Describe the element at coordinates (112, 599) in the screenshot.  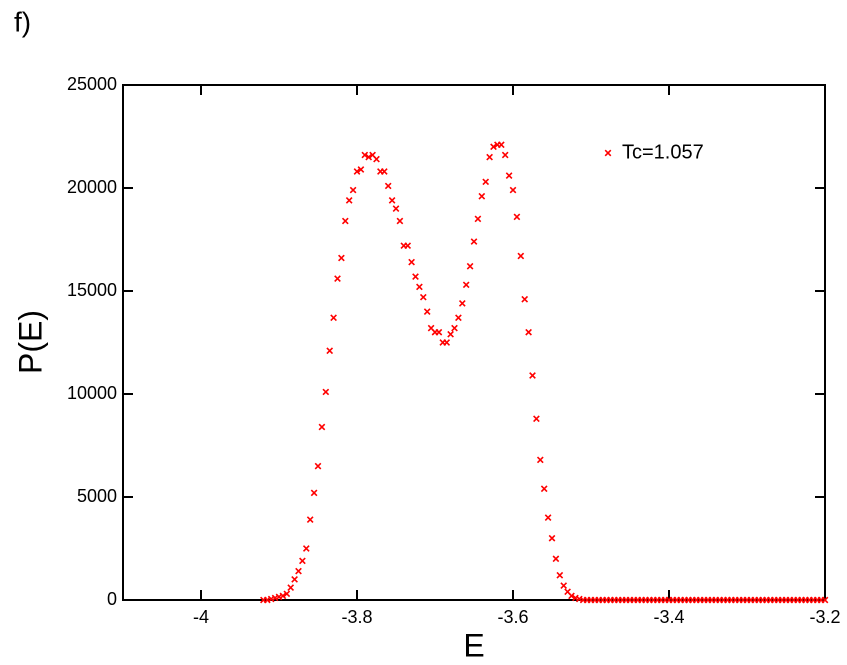
I see `y-tick-label: 0` at that location.